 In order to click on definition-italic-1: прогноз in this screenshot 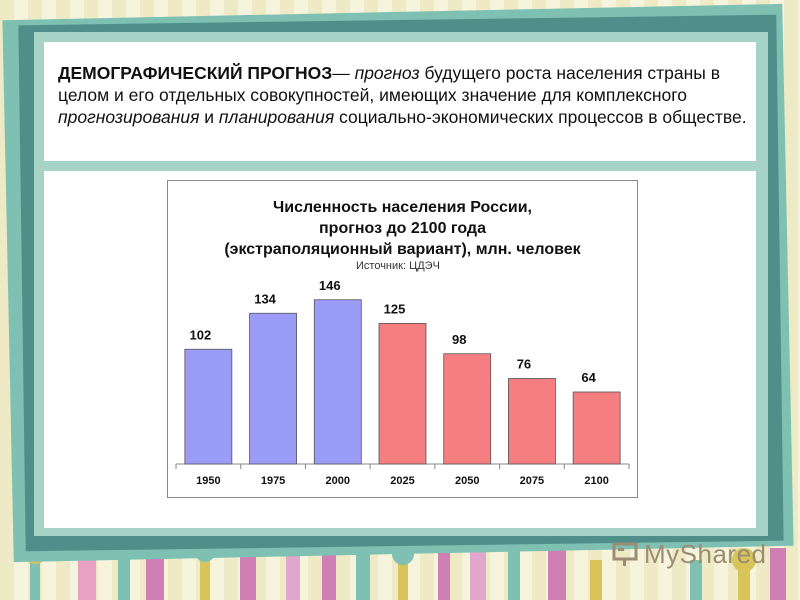, I will do `click(387, 73)`.